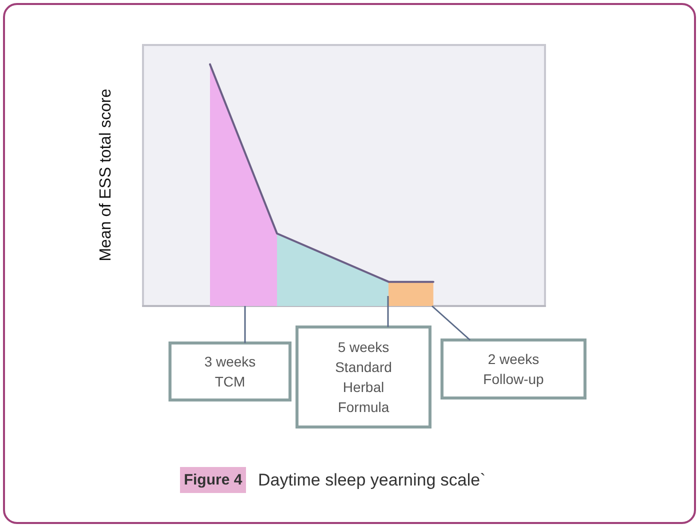 The height and width of the screenshot is (527, 699). Describe the element at coordinates (513, 369) in the screenshot. I see `text: 2 weeks Follow-up` at that location.